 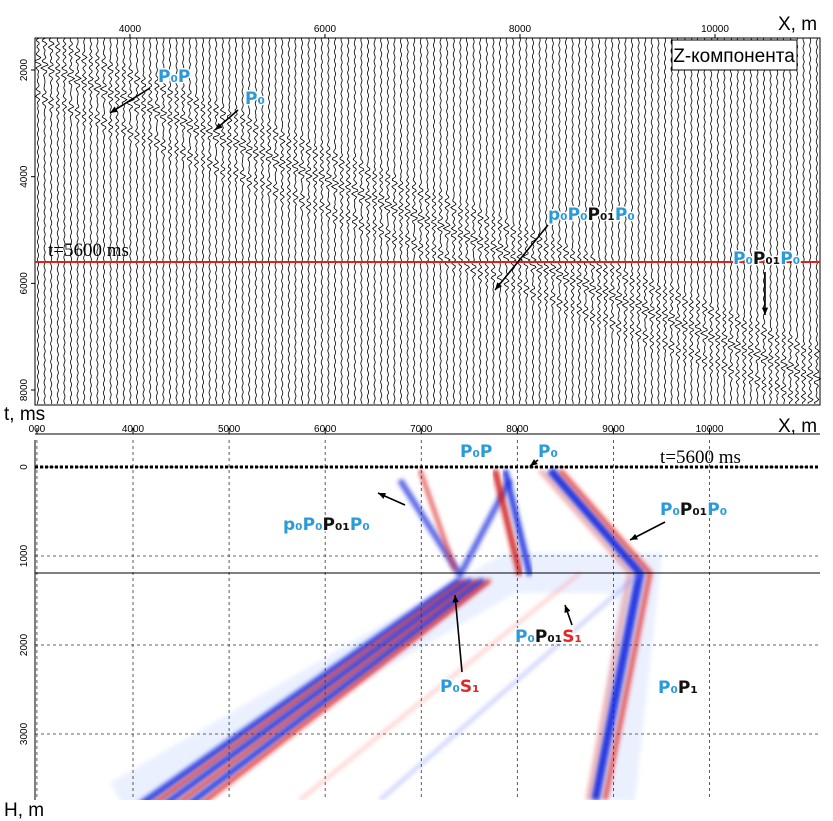 I want to click on x-axis-label: X, m, so click(x=797, y=24).